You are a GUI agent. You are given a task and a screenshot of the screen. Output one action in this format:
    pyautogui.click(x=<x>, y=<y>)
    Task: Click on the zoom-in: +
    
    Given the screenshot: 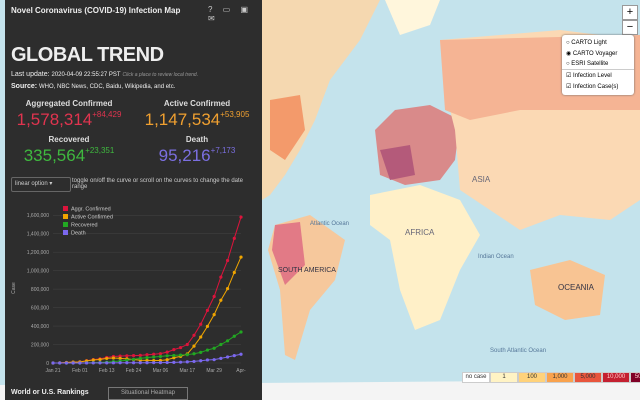 What is the action you would take?
    pyautogui.click(x=630, y=12)
    